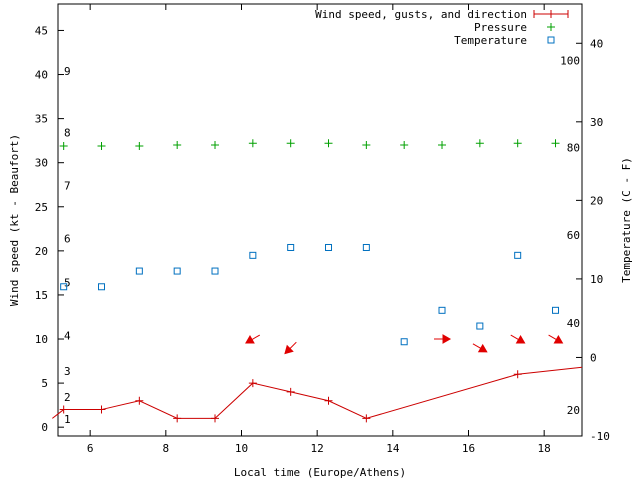 This screenshot has height=480, width=640. What do you see at coordinates (593, 357) in the screenshot?
I see `y2-tick-label: 0` at bounding box center [593, 357].